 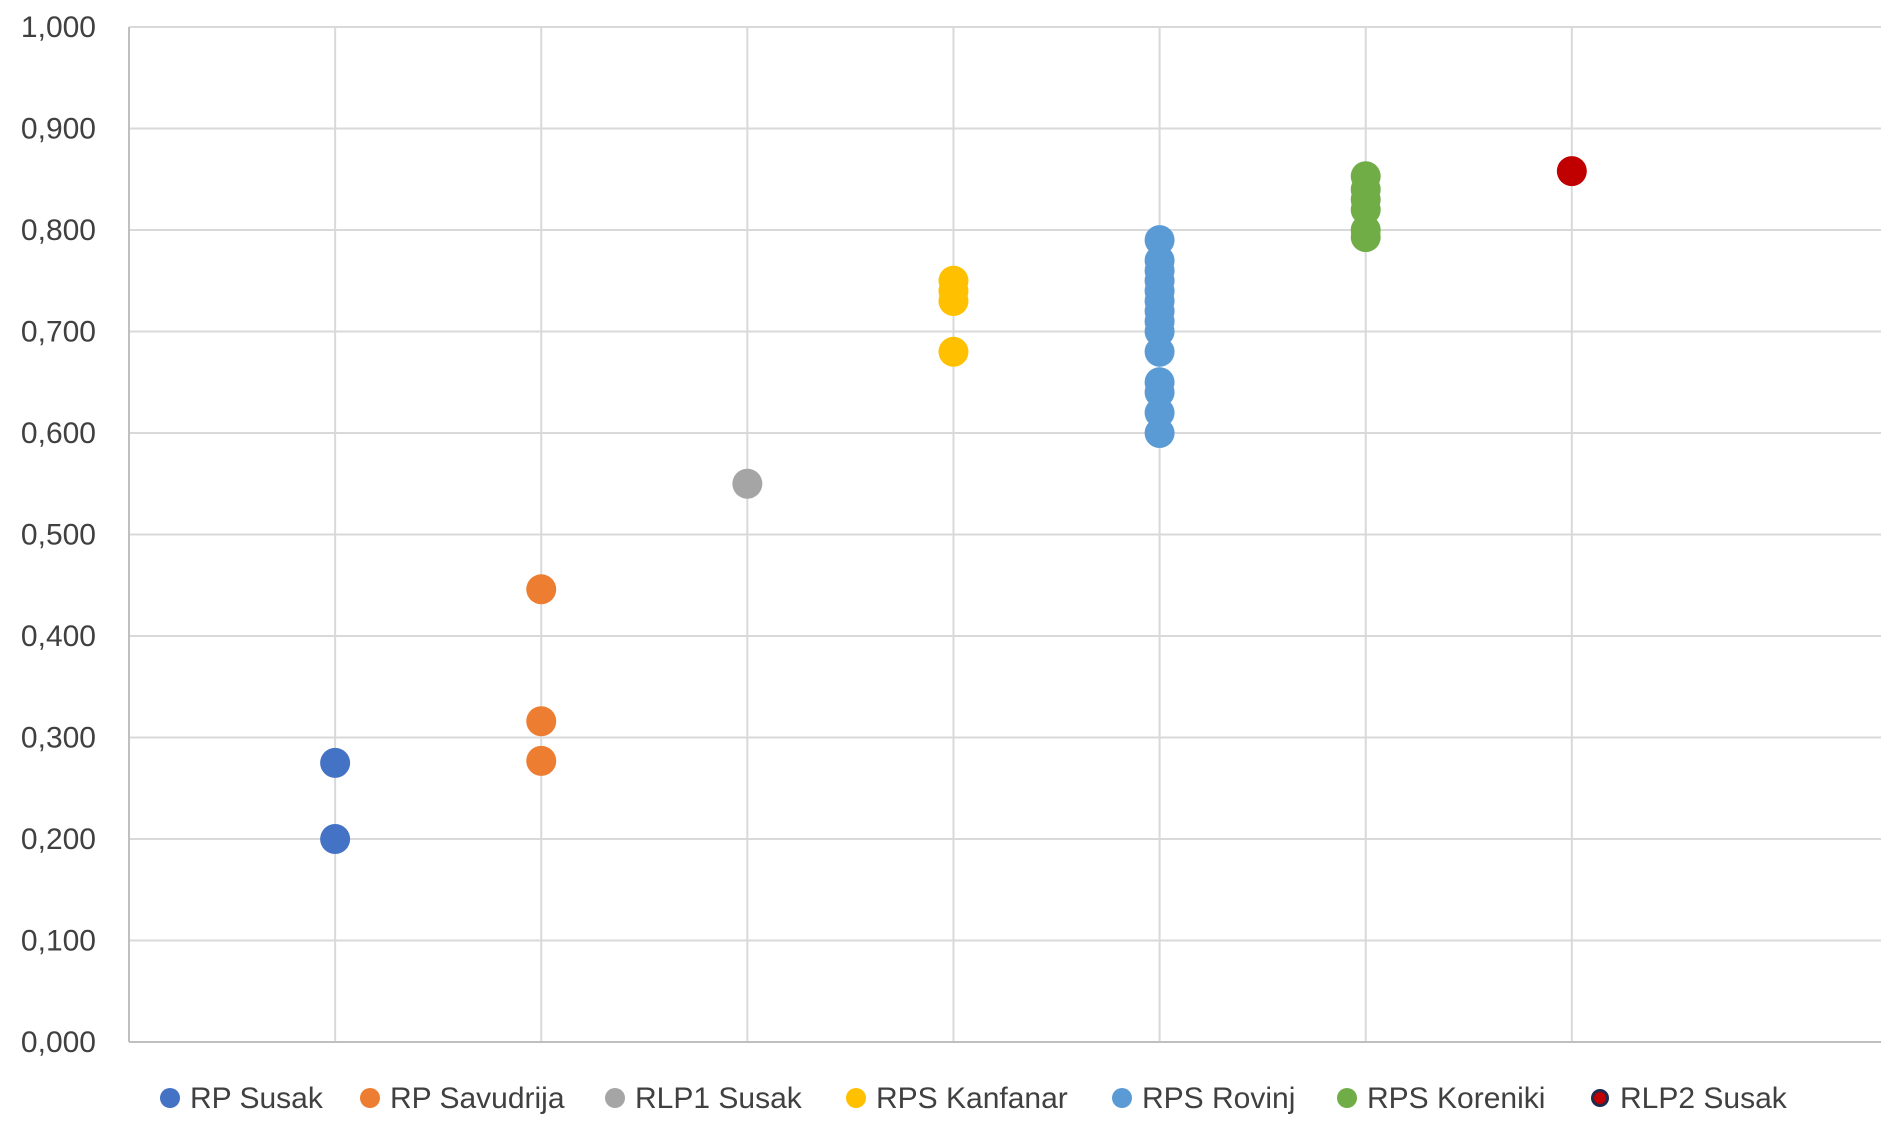 What do you see at coordinates (58, 636) in the screenshot?
I see `y-tick-label: 0,400` at bounding box center [58, 636].